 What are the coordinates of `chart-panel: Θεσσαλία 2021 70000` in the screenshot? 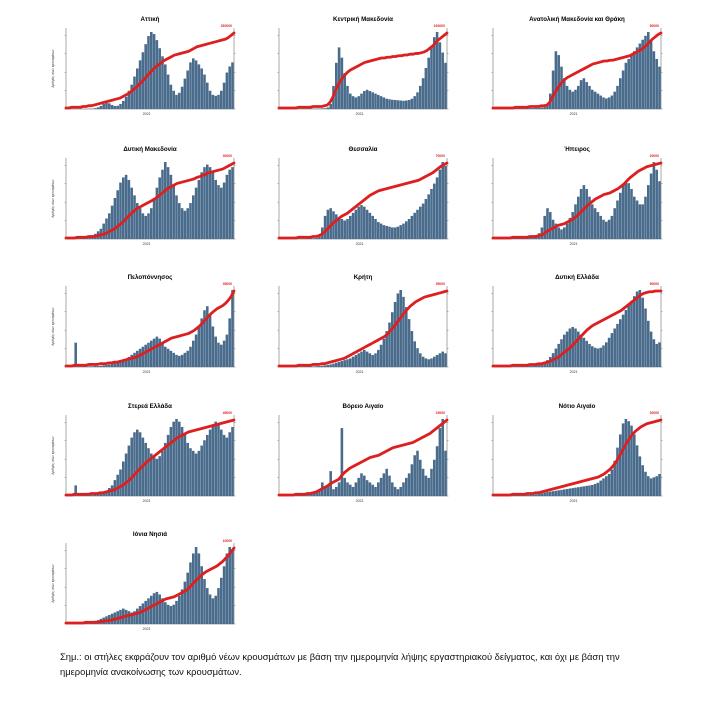 It's located at (367, 203).